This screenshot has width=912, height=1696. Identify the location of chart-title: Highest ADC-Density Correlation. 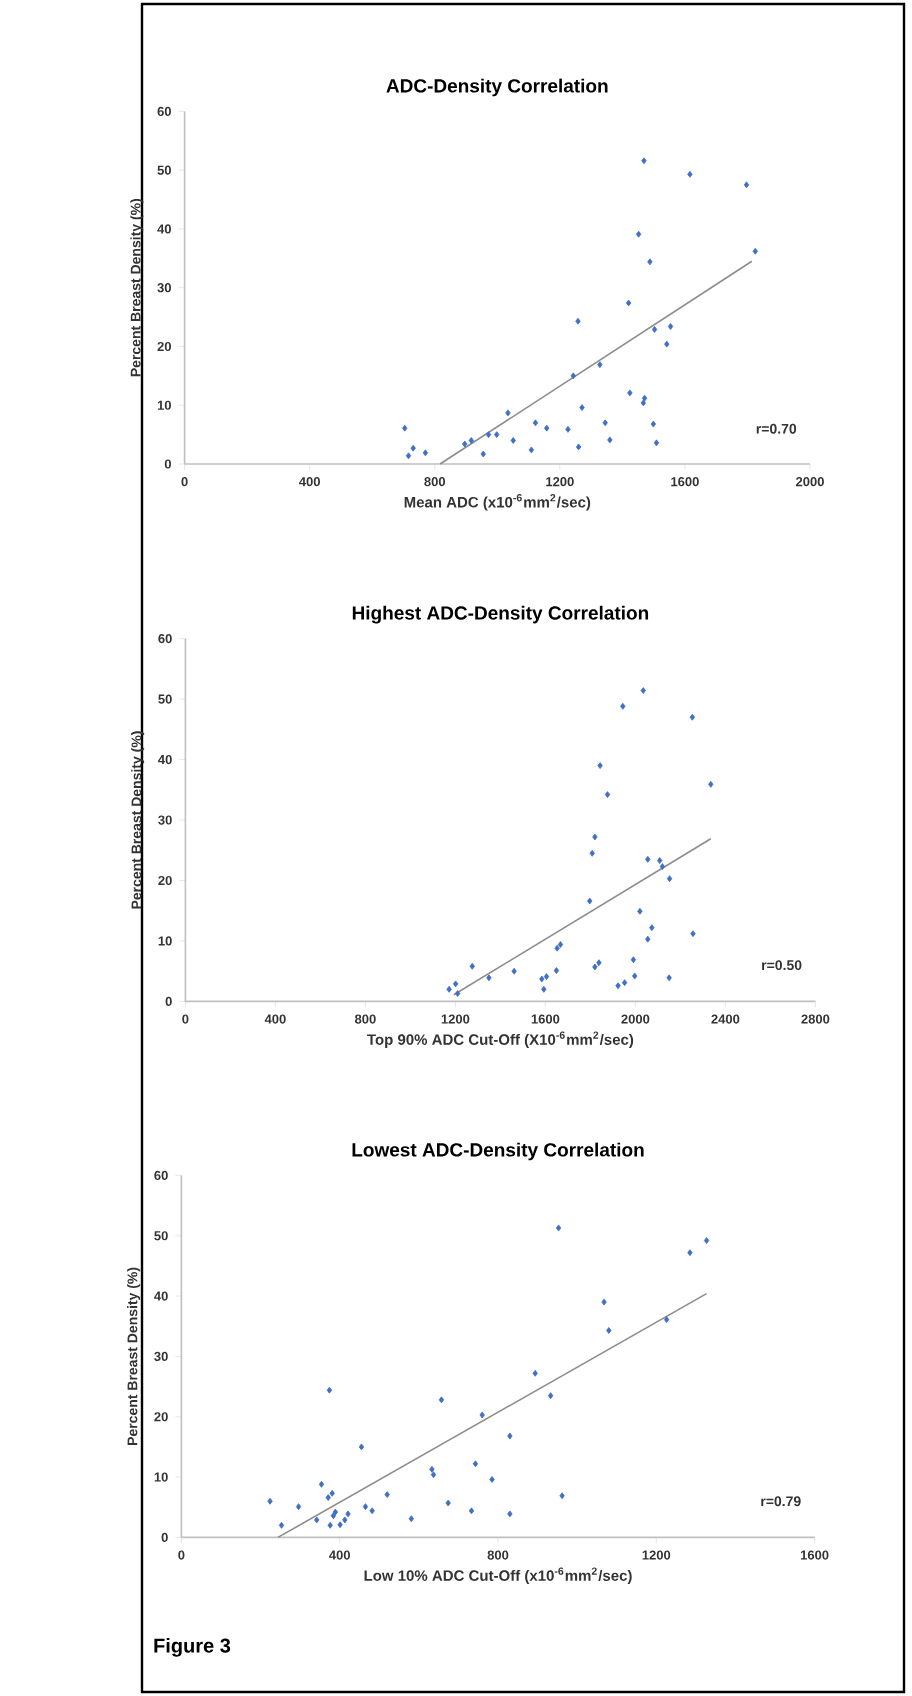
(500, 614).